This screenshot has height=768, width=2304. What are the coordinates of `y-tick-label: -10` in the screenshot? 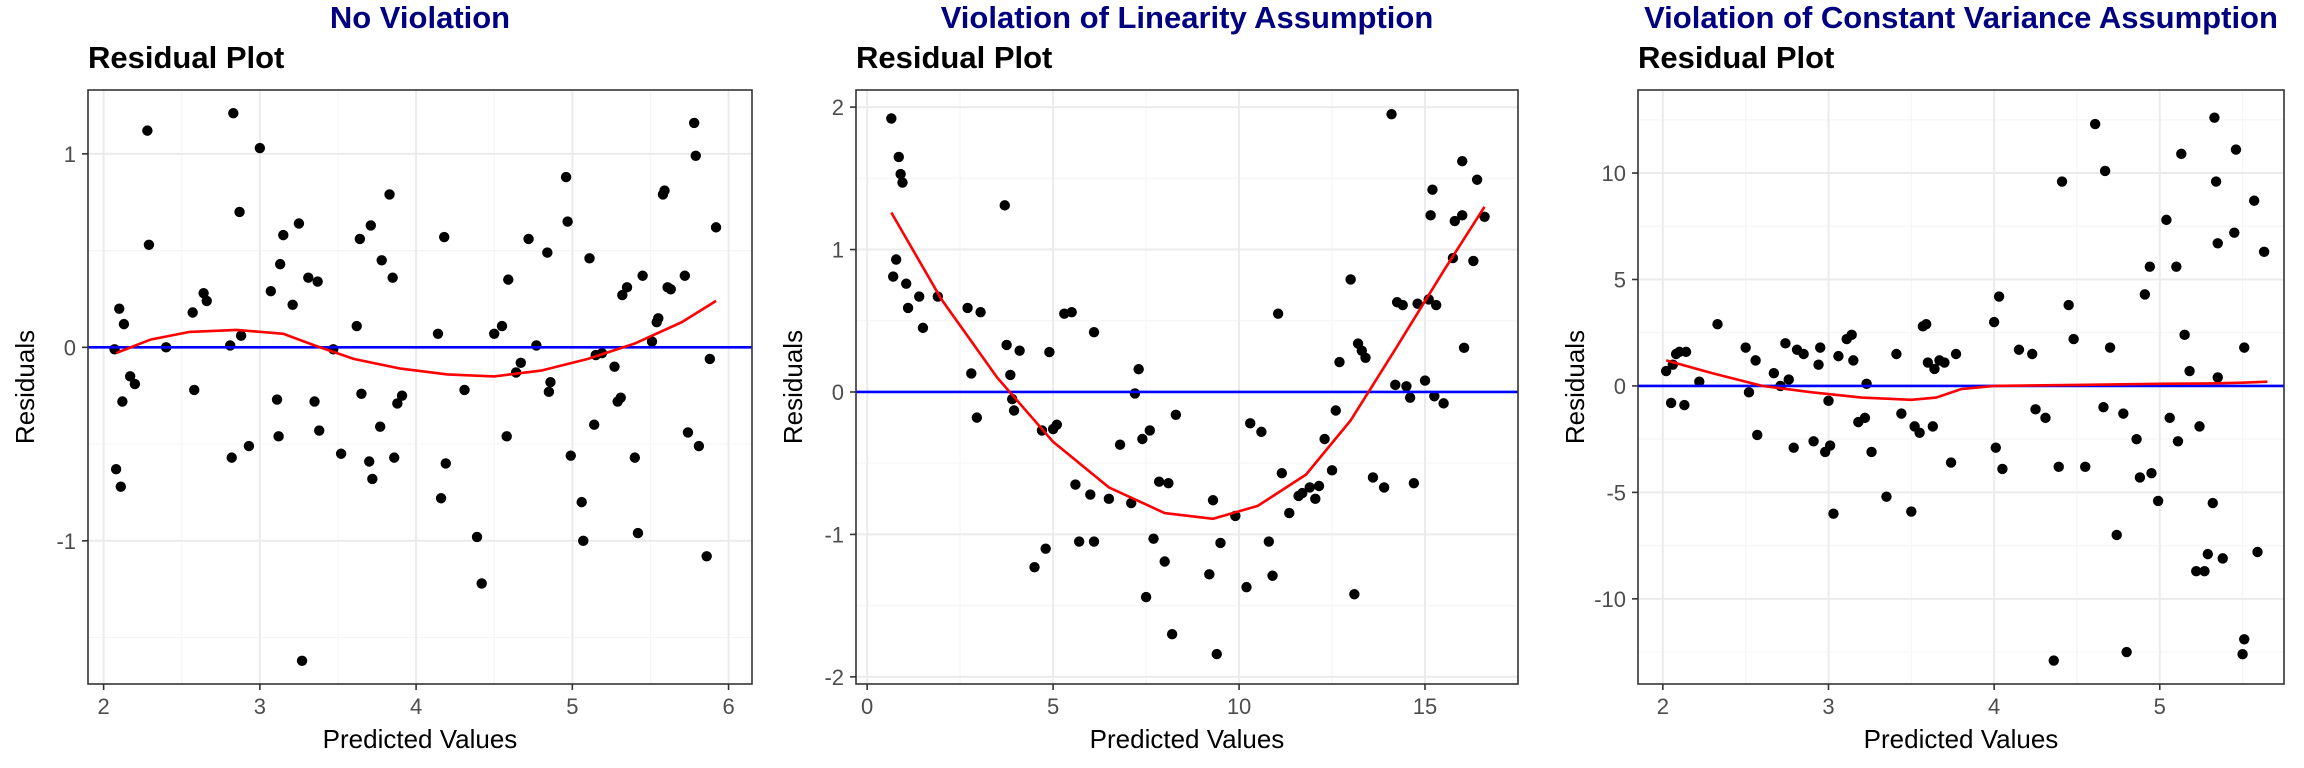 It's located at (1610, 599).